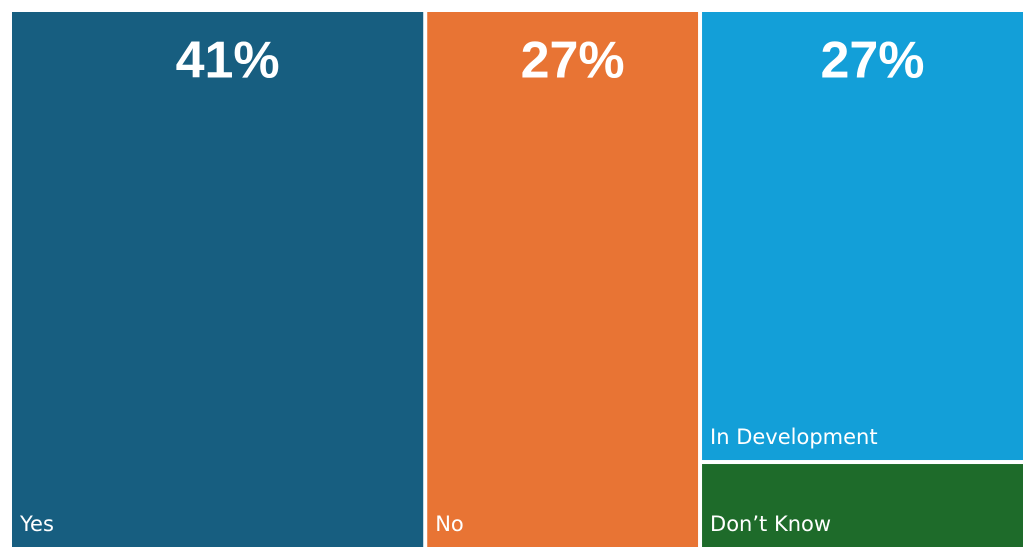 The image size is (1023, 547). What do you see at coordinates (449, 524) in the screenshot?
I see `category-label: No` at bounding box center [449, 524].